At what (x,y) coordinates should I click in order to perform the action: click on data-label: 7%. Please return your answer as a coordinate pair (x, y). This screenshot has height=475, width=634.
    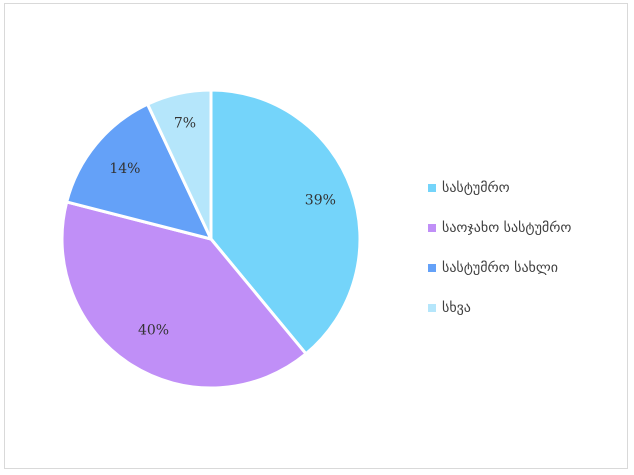
    Looking at the image, I should click on (185, 124).